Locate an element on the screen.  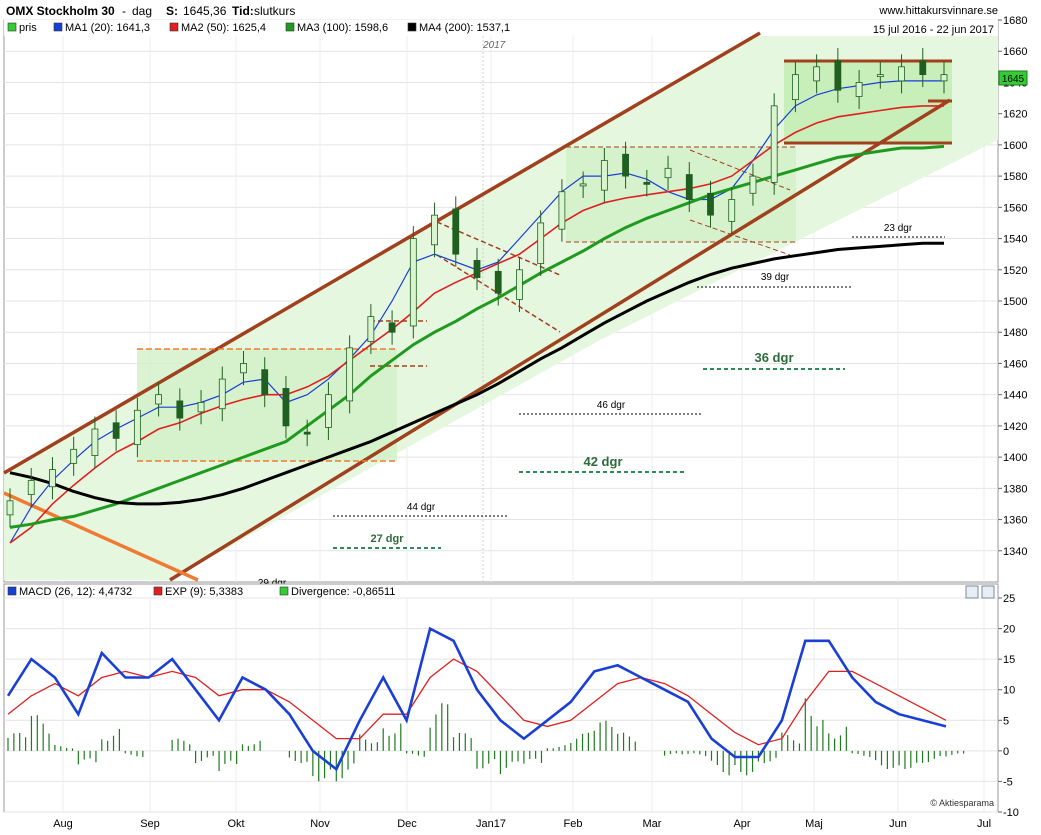
price-tick-label: 1620 is located at coordinates (1015, 115).